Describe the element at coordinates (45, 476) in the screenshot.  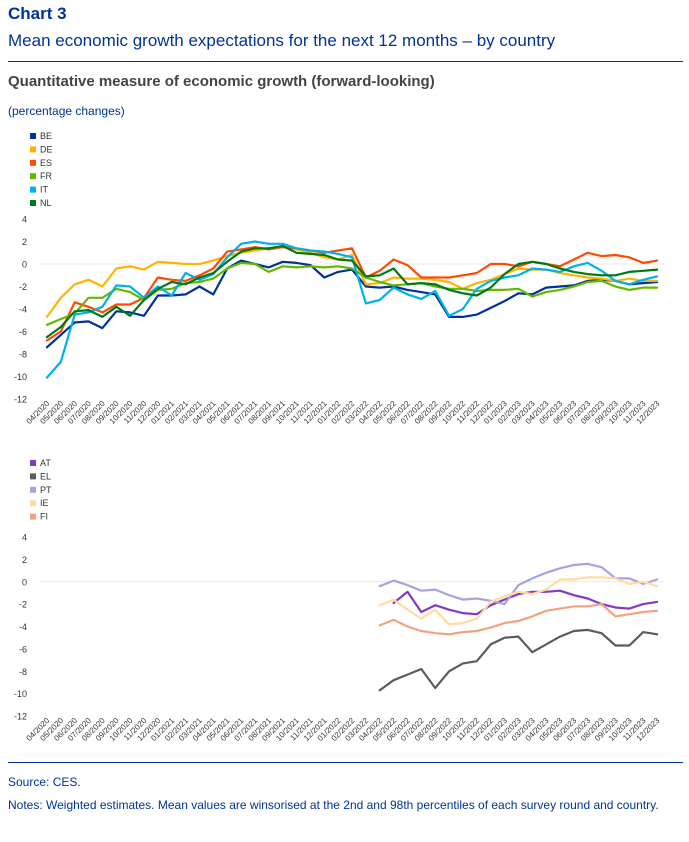
I see `legend-label: EL` at that location.